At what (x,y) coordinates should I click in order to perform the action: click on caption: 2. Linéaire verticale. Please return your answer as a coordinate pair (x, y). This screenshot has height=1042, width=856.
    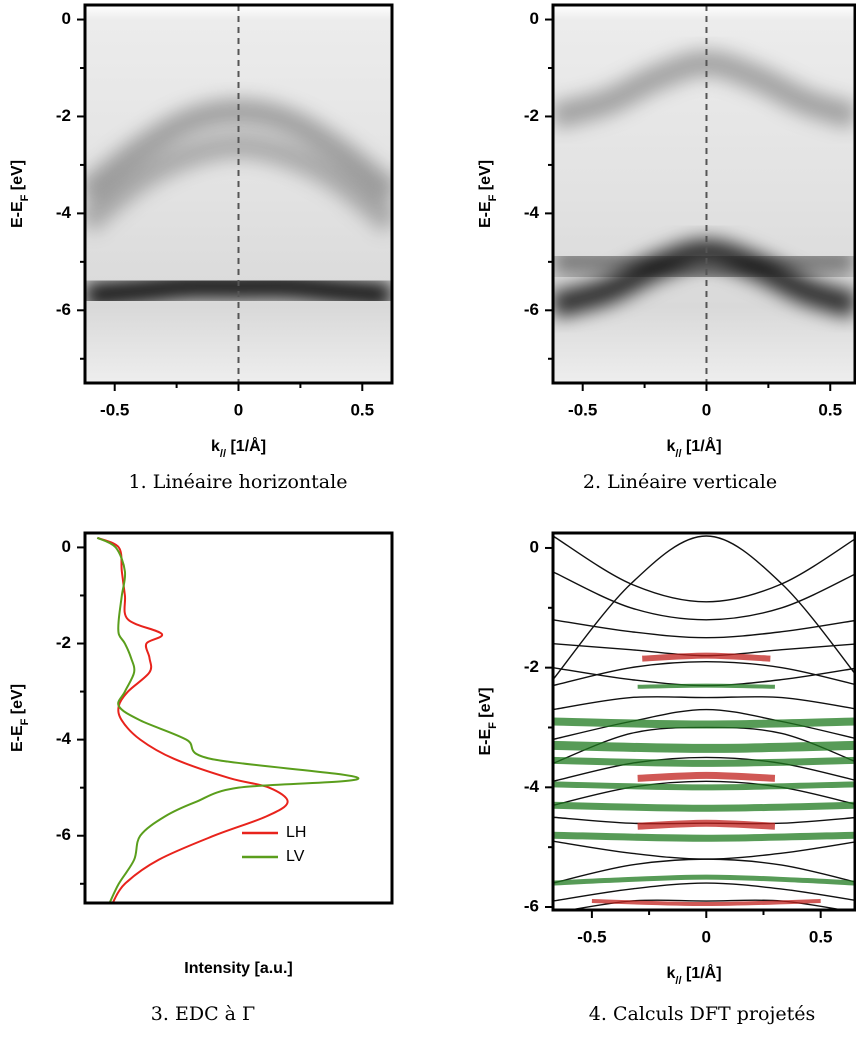
    Looking at the image, I should click on (680, 482).